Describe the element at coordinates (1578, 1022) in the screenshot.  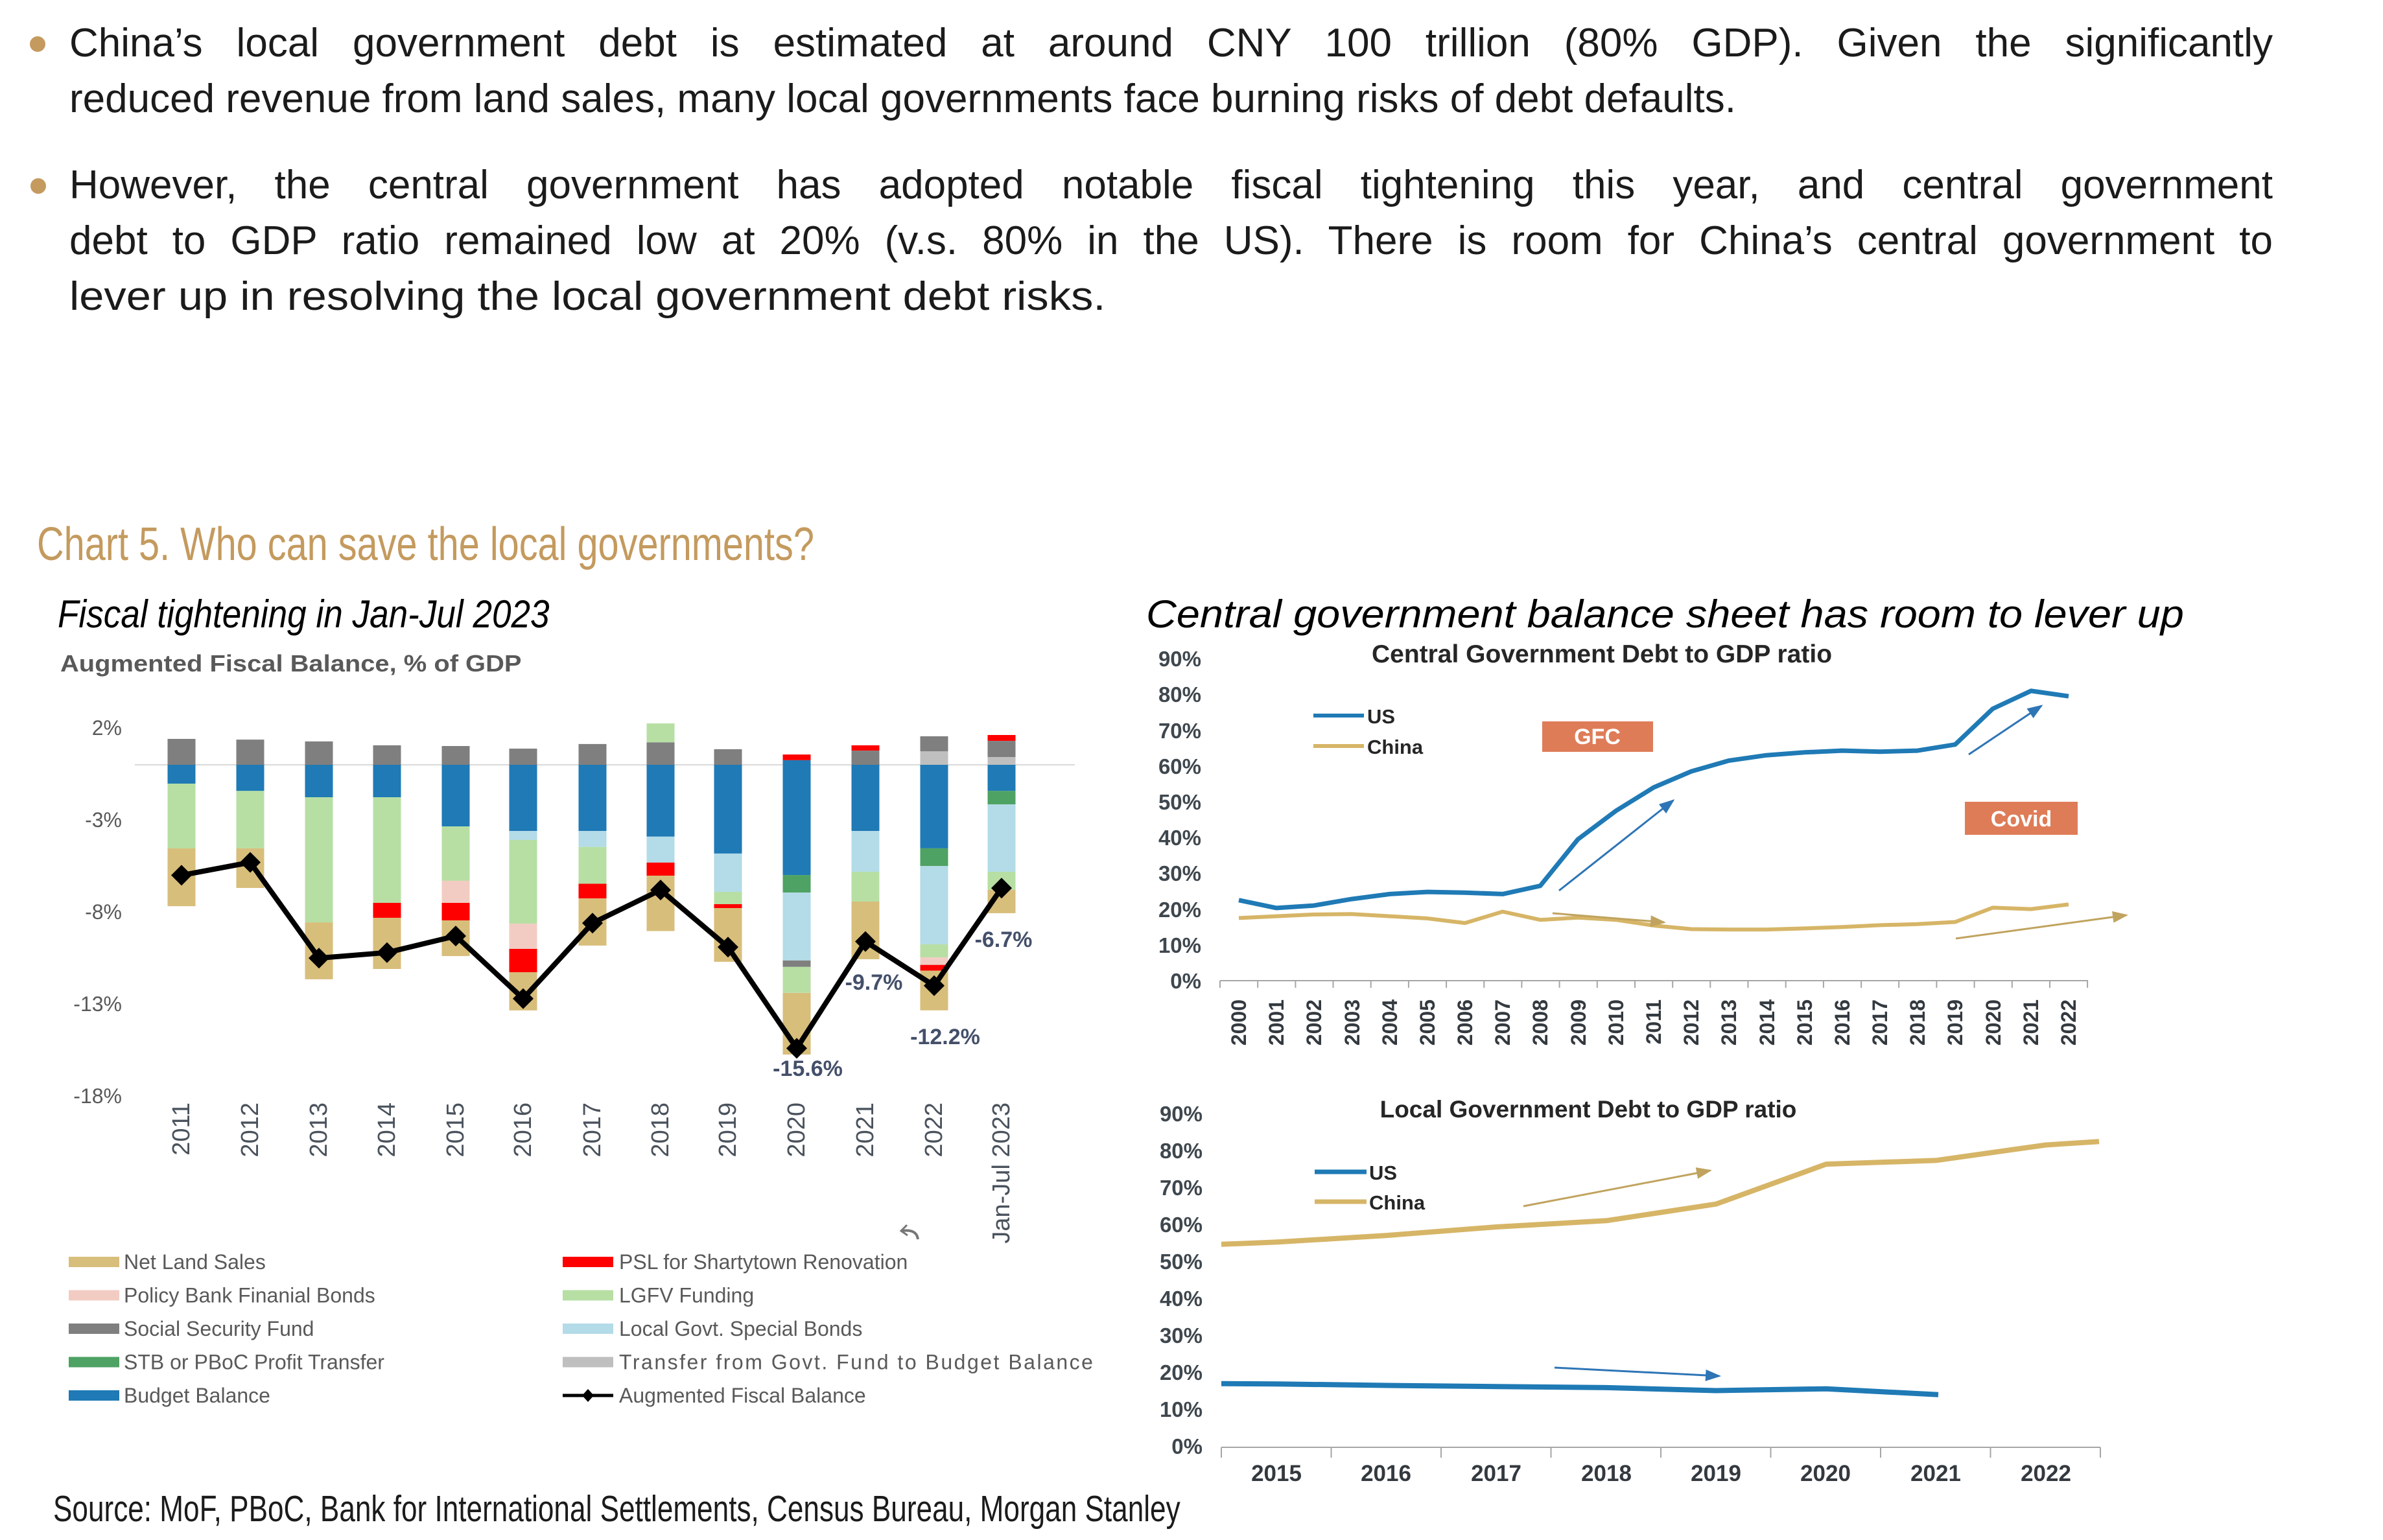
I see `svg-text: 2009` at that location.